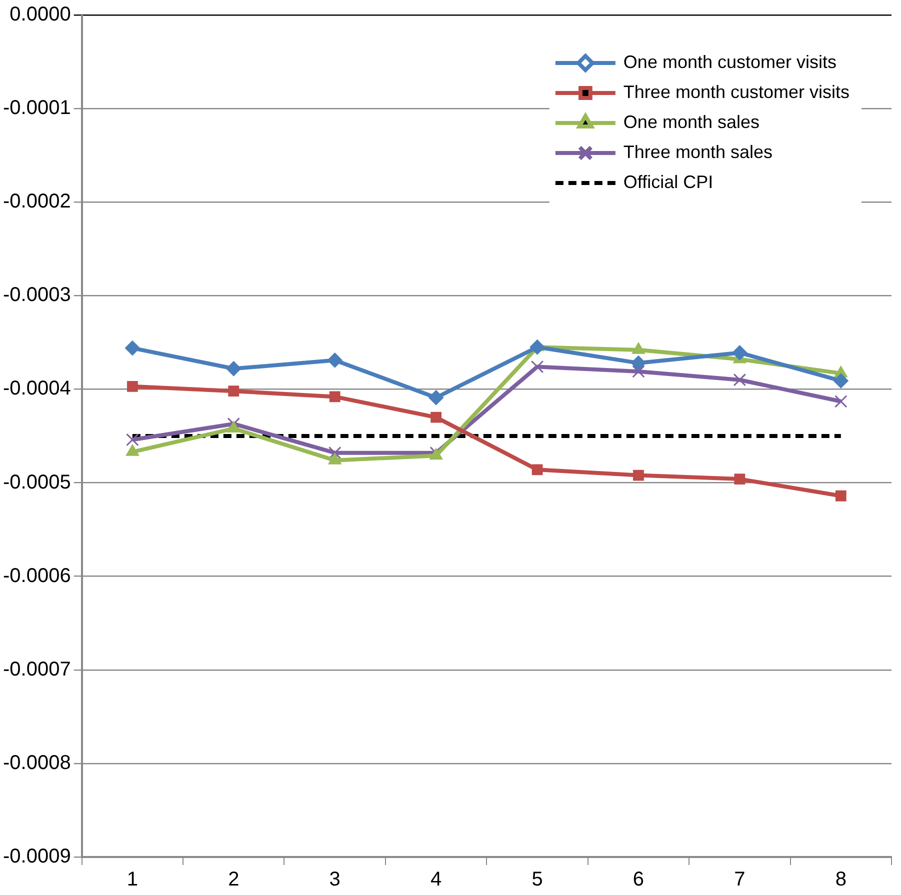 The image size is (901, 895). What do you see at coordinates (840, 879) in the screenshot?
I see `x-tick-label: 8` at bounding box center [840, 879].